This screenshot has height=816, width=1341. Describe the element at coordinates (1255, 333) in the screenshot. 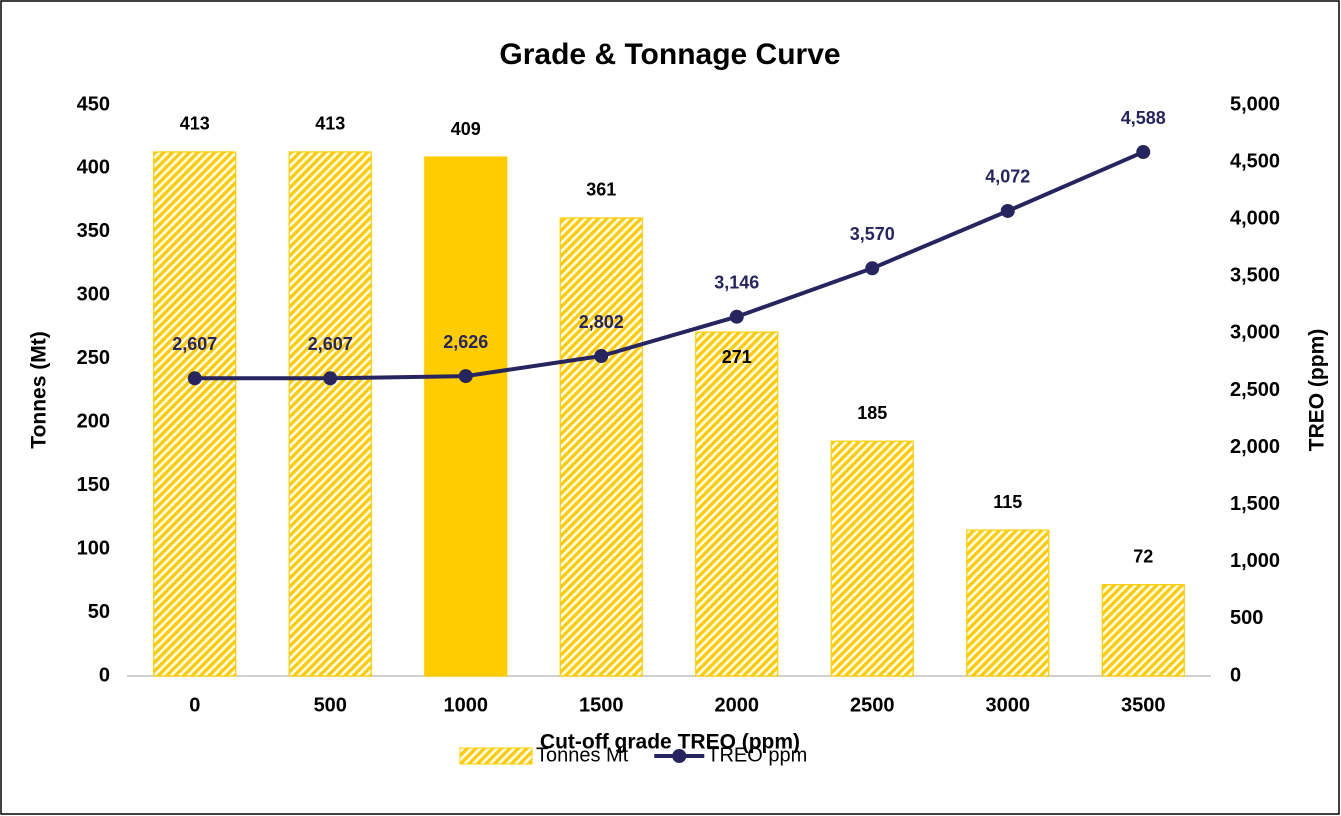

I see `y2-tick-label: 3,000` at that location.